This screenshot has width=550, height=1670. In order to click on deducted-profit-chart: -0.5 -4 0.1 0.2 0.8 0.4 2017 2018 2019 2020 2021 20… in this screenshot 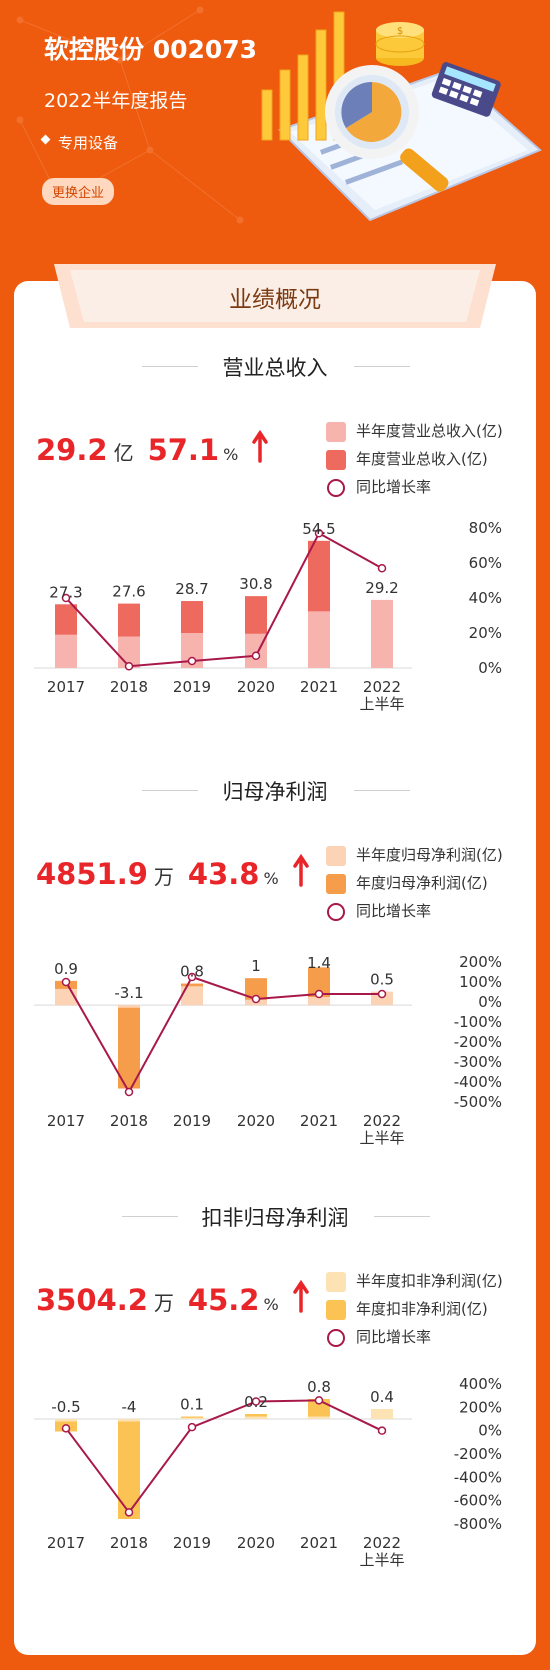, I will do `click(268, 1472)`.